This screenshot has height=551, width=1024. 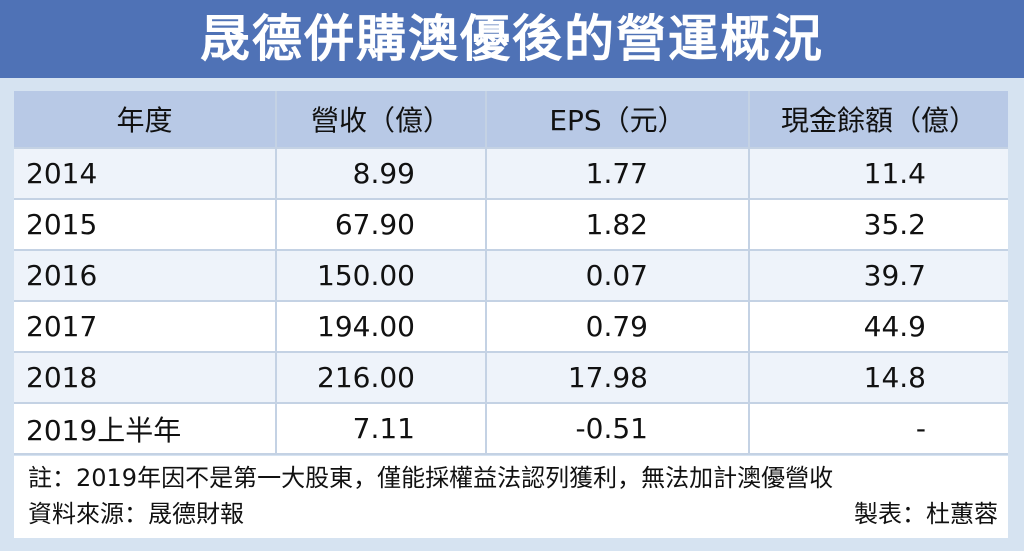 What do you see at coordinates (618, 276) in the screenshot?
I see `cell-eps: 0.07` at bounding box center [618, 276].